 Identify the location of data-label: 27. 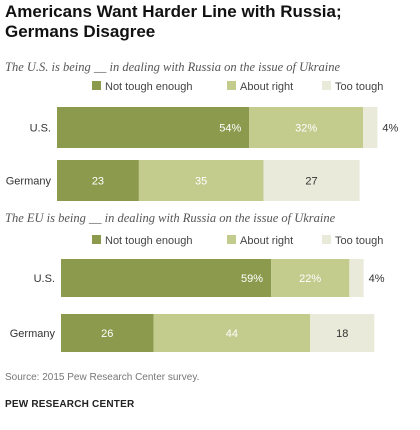
(311, 182).